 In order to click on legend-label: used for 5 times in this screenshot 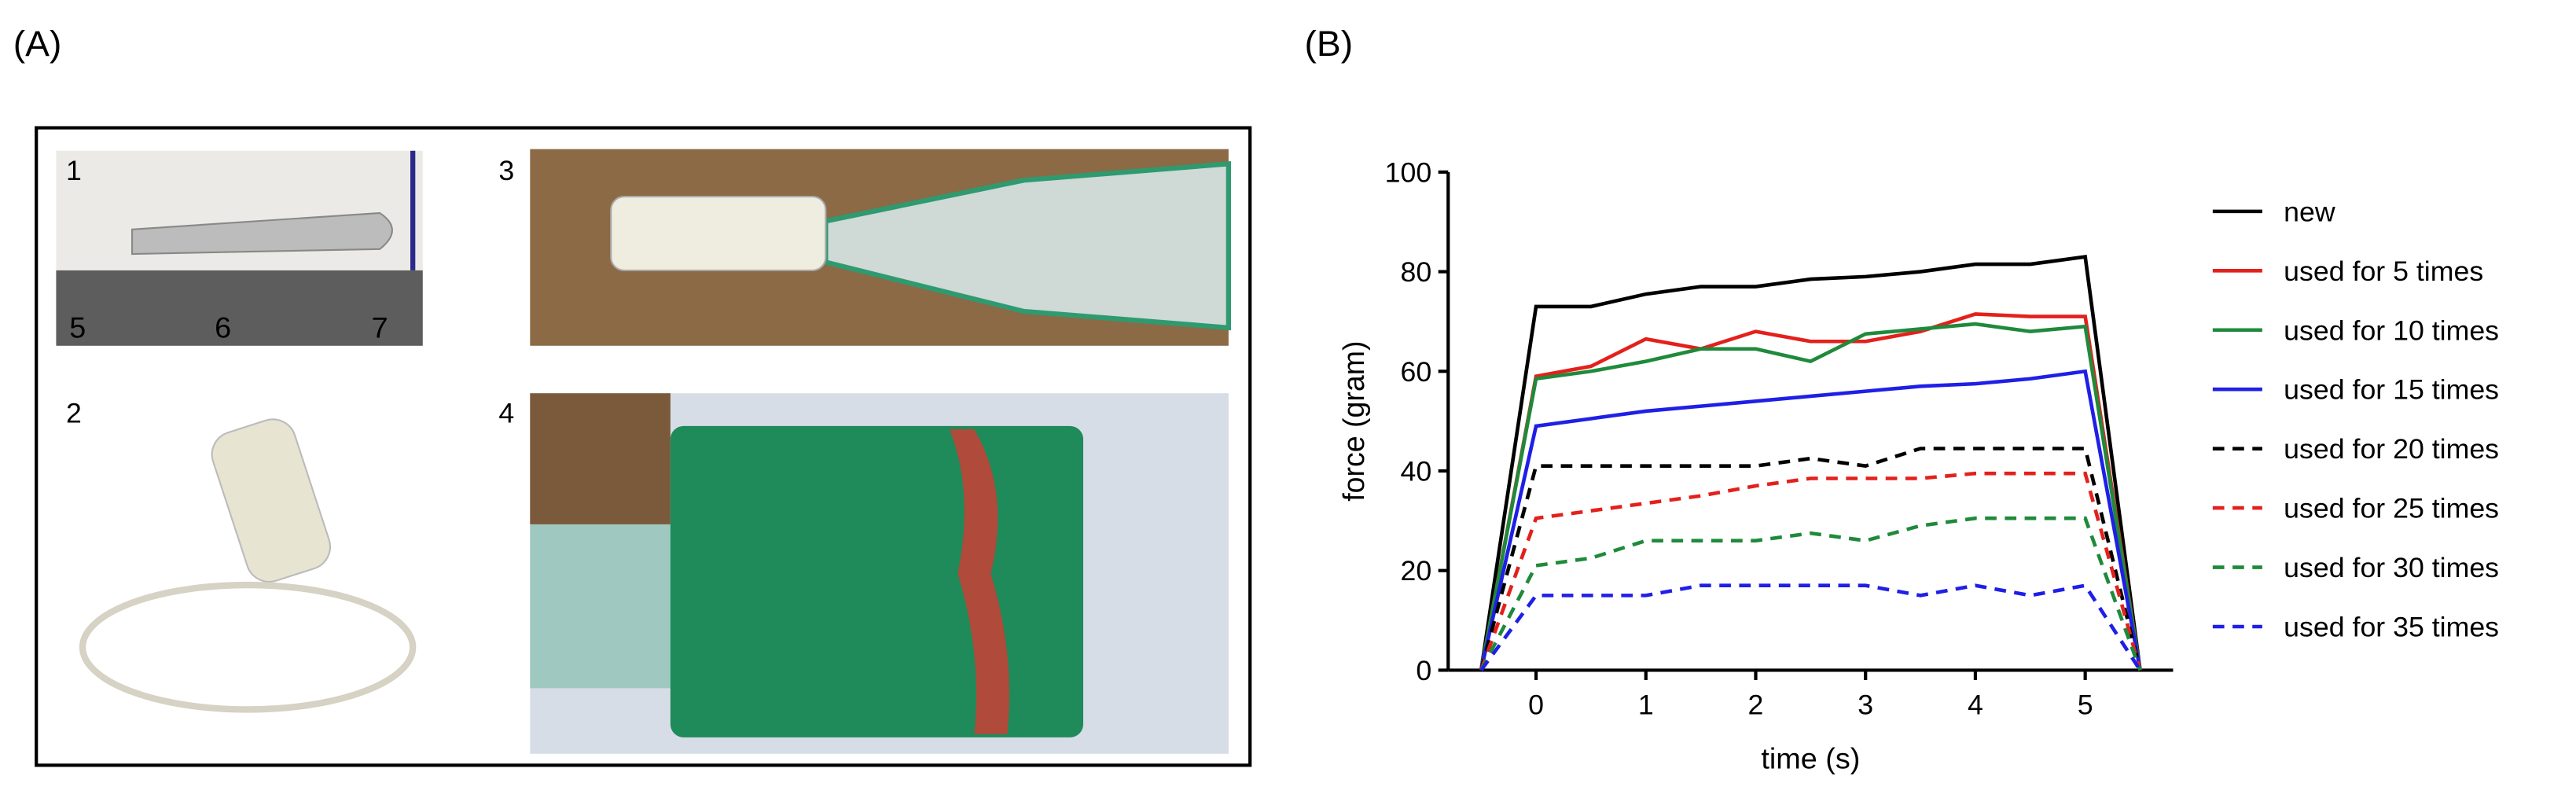, I will do `click(2383, 271)`.